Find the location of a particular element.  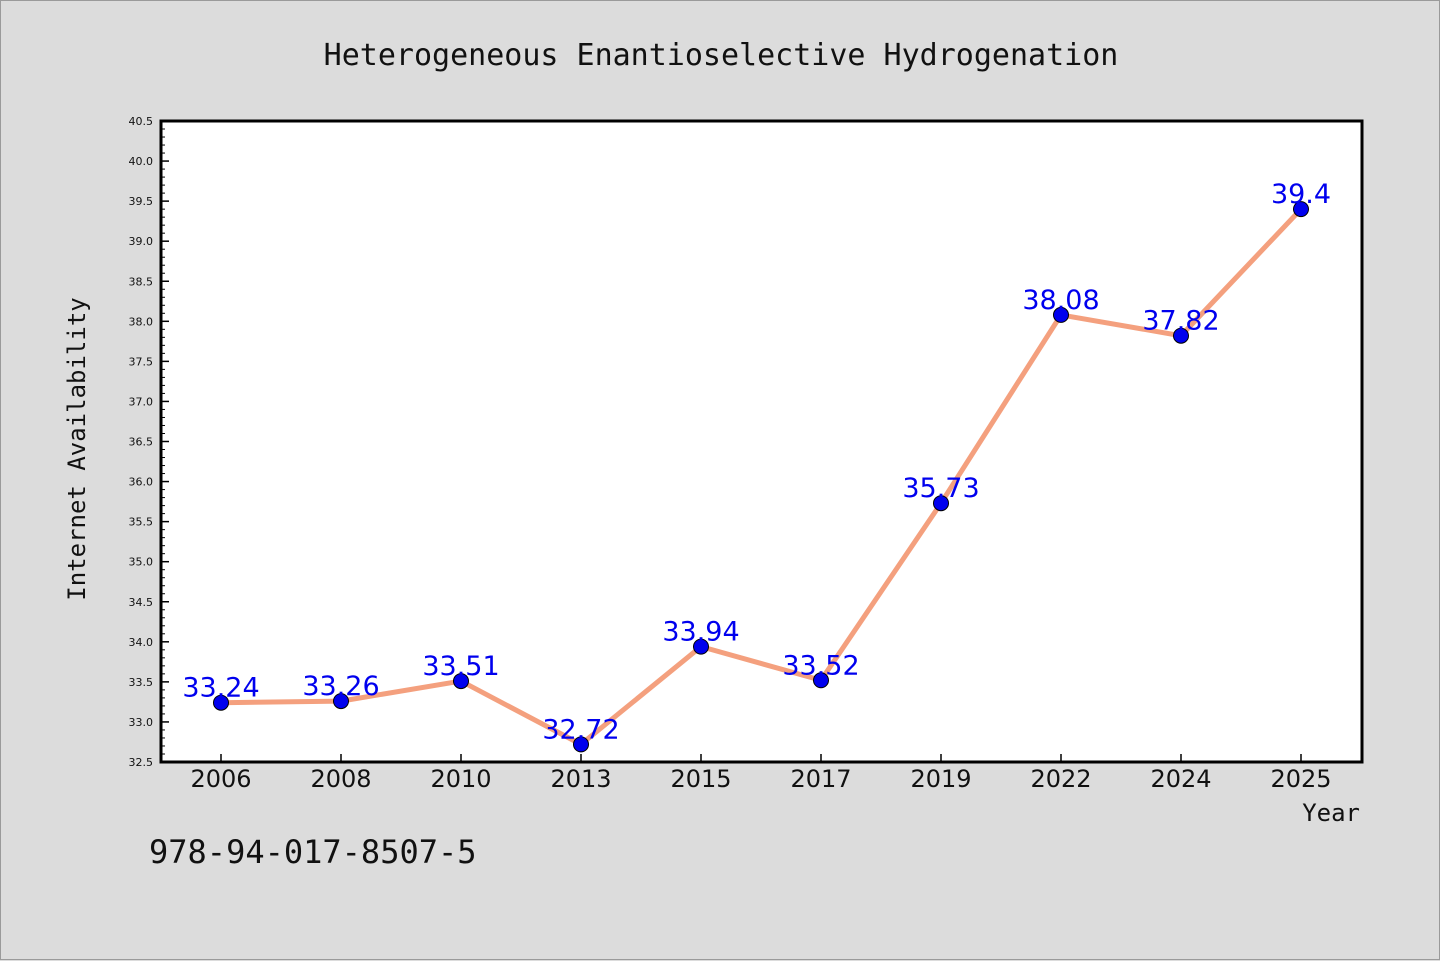

x-tick-label: 2010 is located at coordinates (460, 779).